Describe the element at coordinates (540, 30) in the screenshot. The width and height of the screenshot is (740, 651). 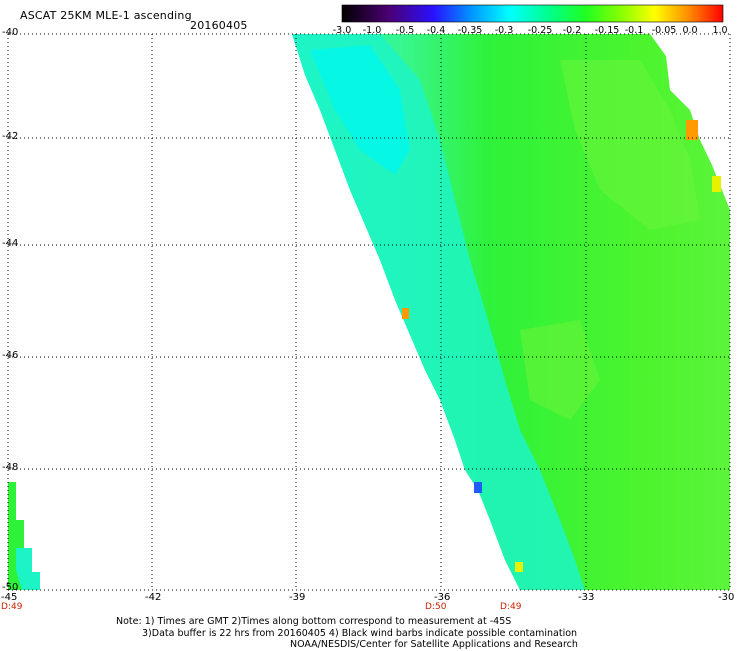
I see `colorbar-label: -0.25` at that location.